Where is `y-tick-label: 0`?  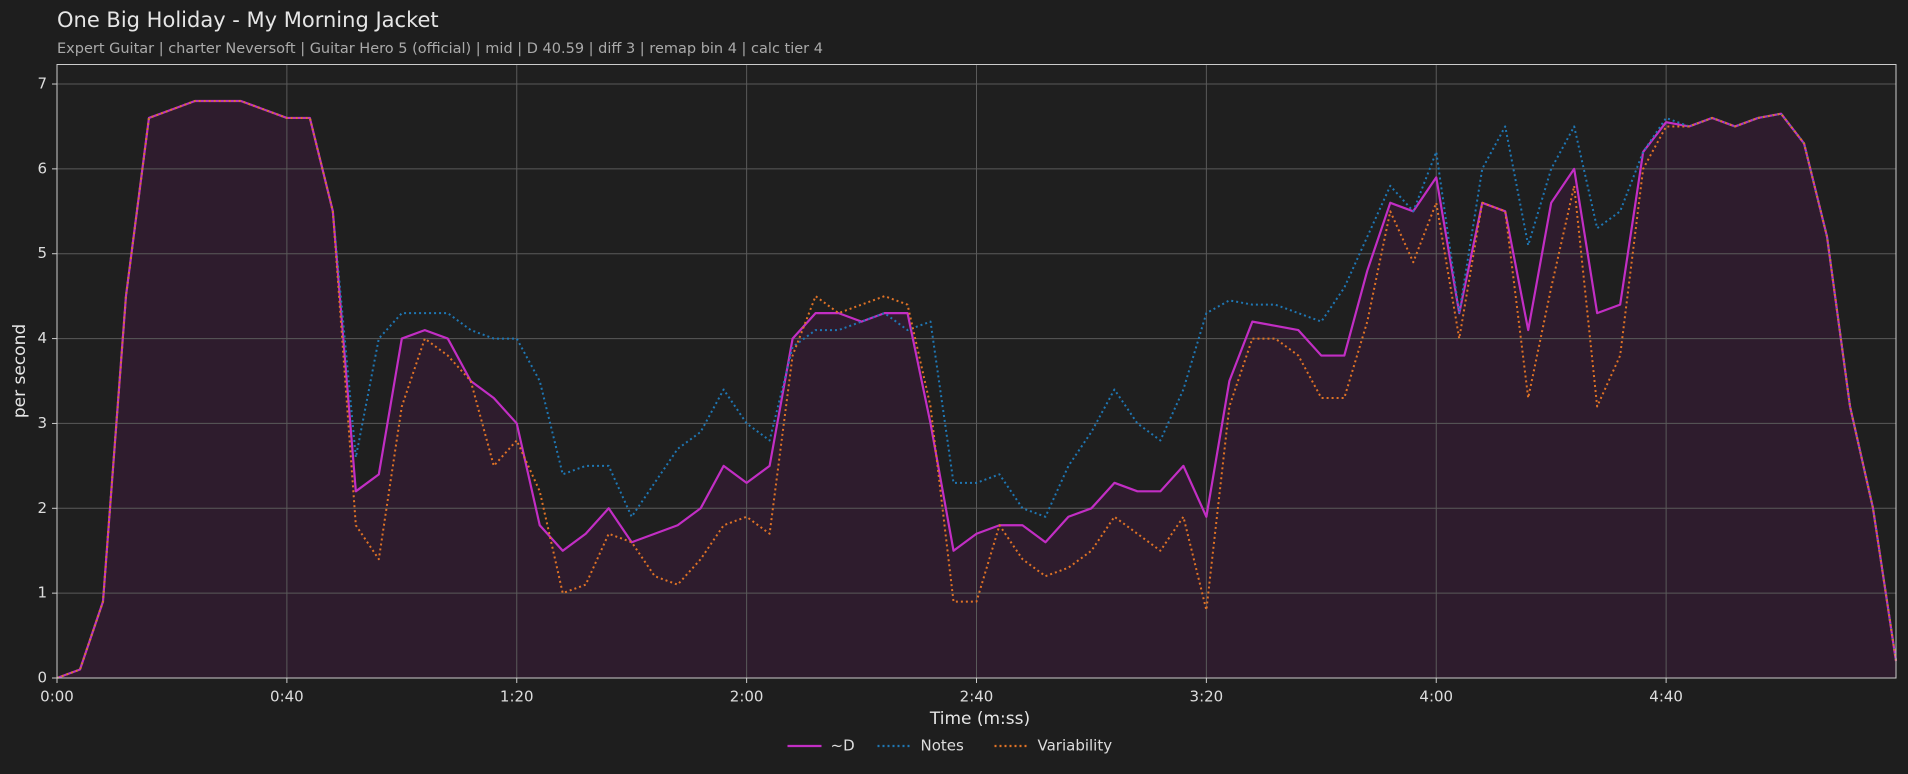
y-tick-label: 0 is located at coordinates (42, 678).